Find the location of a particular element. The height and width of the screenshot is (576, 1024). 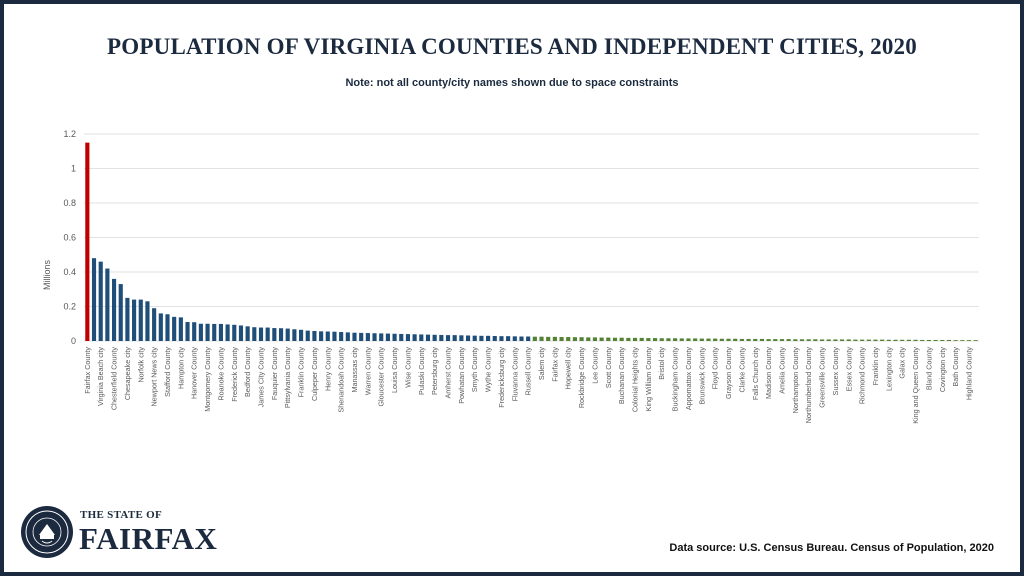

x-tick-label: King William County is located at coordinates (648, 379).